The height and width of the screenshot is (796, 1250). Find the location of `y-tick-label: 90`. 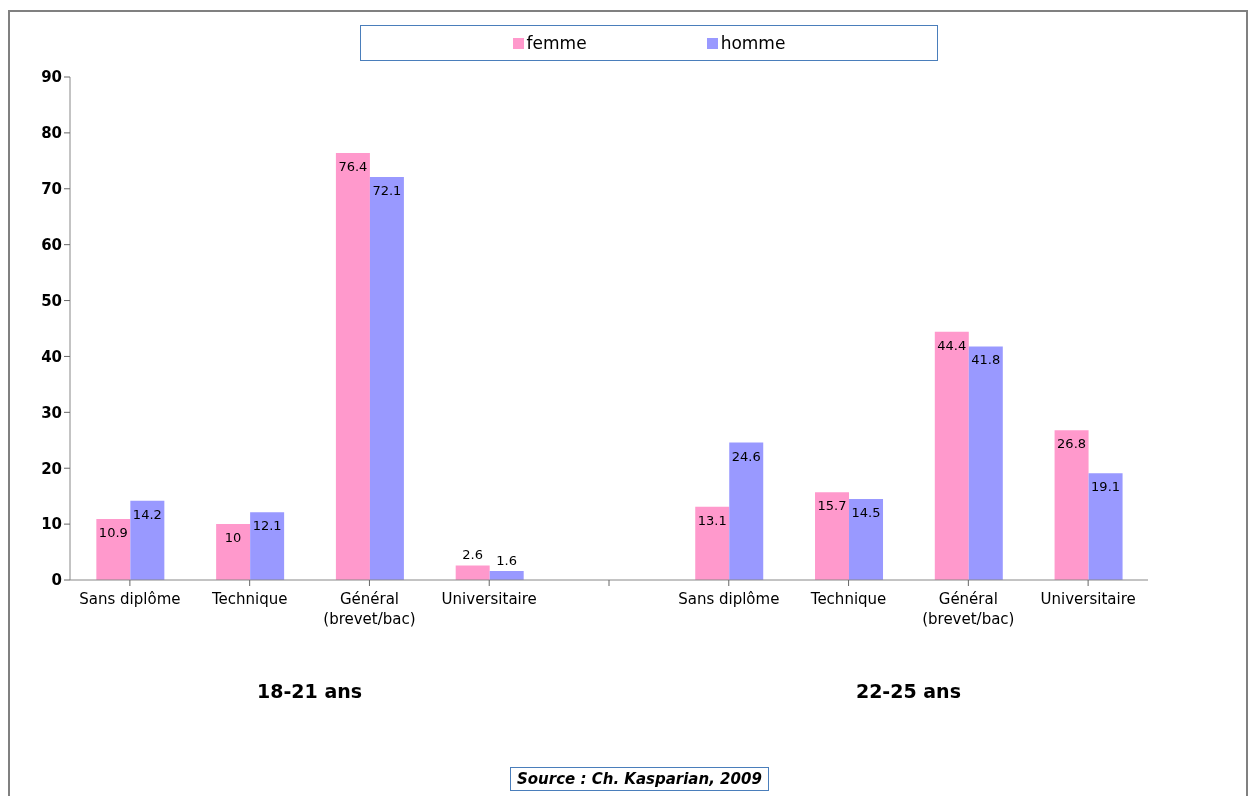

y-tick-label: 90 is located at coordinates (51, 77).